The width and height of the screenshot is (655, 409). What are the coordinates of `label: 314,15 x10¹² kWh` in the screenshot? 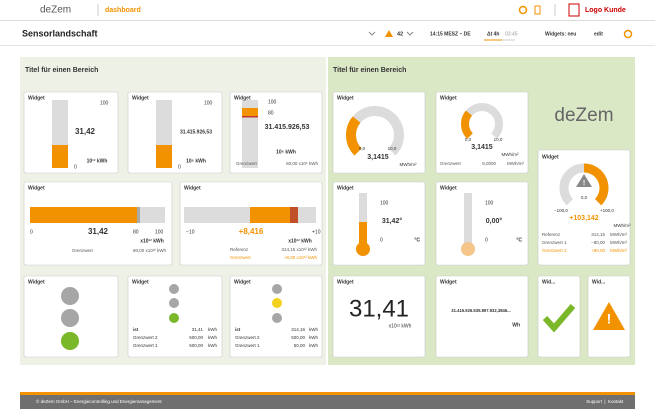 It's located at (299, 249).